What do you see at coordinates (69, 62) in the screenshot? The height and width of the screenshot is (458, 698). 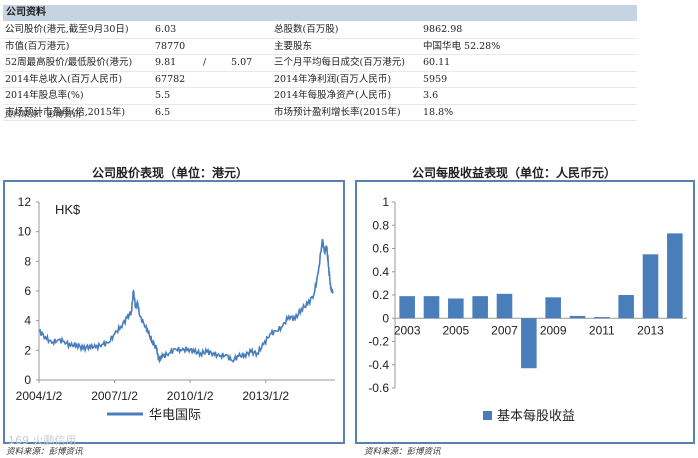 I see `info-label: 52周最高股价/最低股价(港元)` at bounding box center [69, 62].